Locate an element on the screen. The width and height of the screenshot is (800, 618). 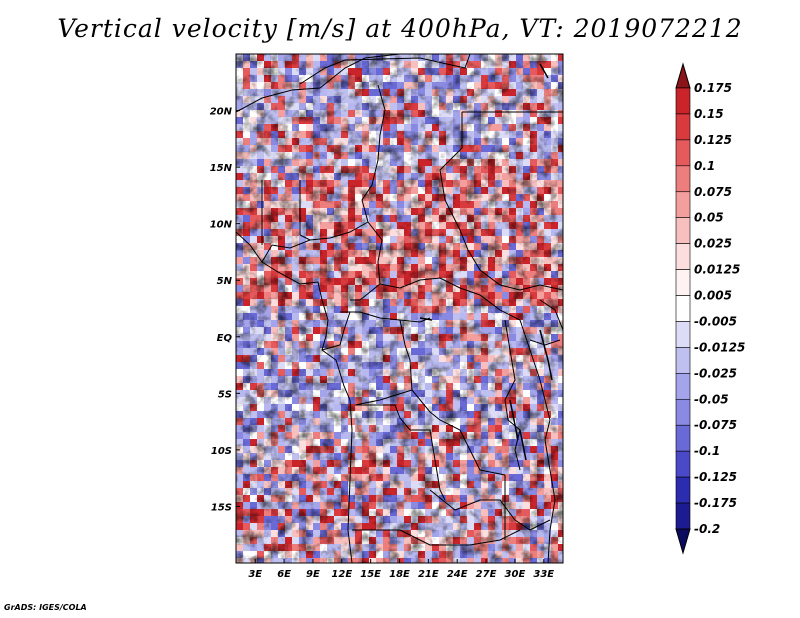
lat-tick-label: 15S is located at coordinates (221, 507).